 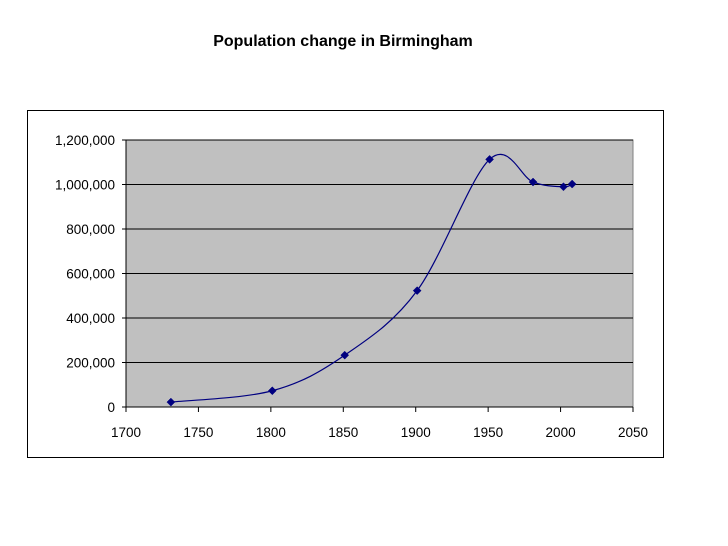 I want to click on x-tick-label: 2000, so click(x=561, y=432).